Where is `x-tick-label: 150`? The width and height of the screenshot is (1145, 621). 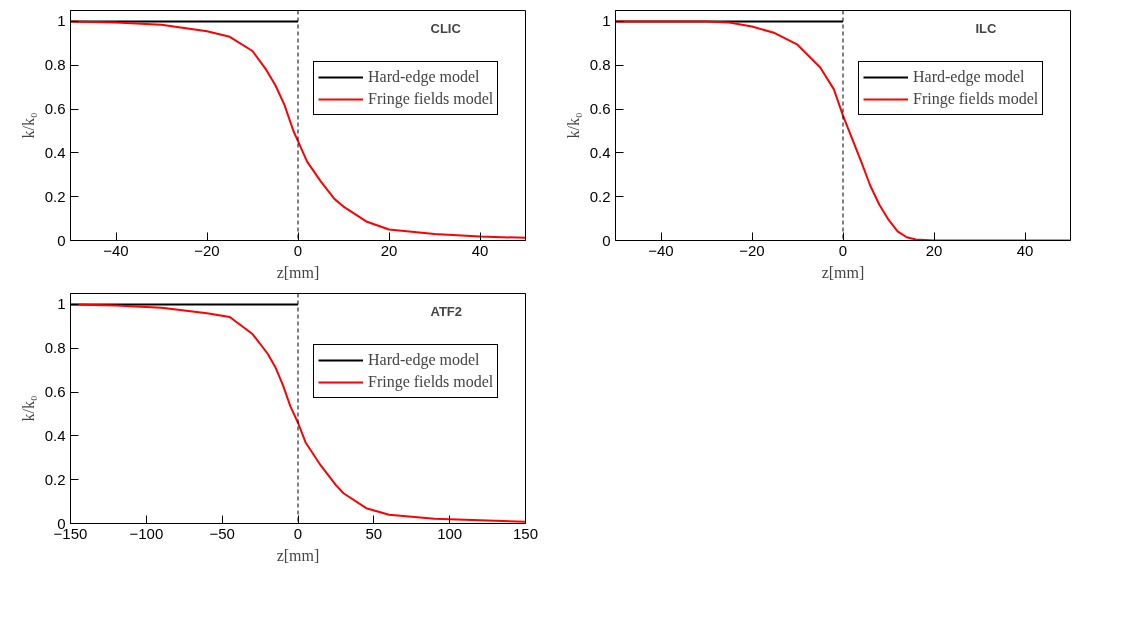 x-tick-label: 150 is located at coordinates (525, 533).